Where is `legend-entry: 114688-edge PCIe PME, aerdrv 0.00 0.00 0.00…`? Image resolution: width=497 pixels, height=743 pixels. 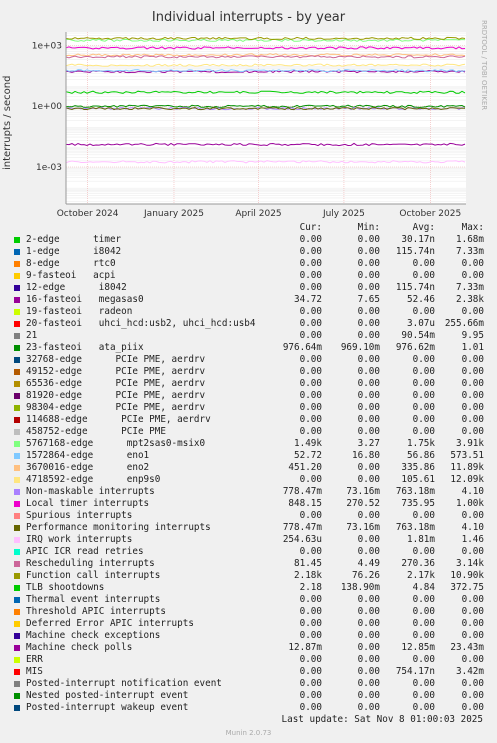
legend-entry: 114688-edge PCIe PME, aerdrv 0.00 0.00 0.00… is located at coordinates (254, 420).